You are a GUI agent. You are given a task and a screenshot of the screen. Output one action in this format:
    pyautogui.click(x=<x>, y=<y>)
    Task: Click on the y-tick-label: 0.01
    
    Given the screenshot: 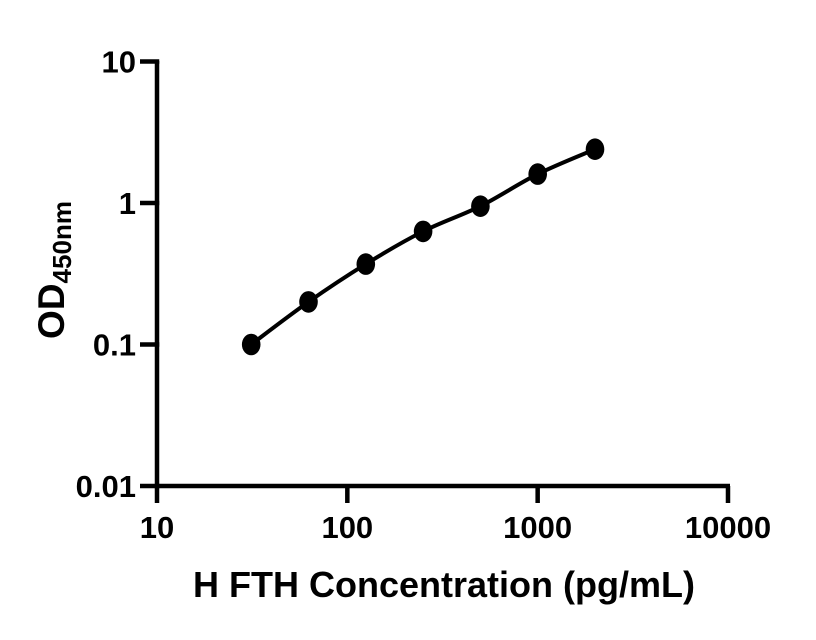 What is the action you would take?
    pyautogui.click(x=106, y=486)
    